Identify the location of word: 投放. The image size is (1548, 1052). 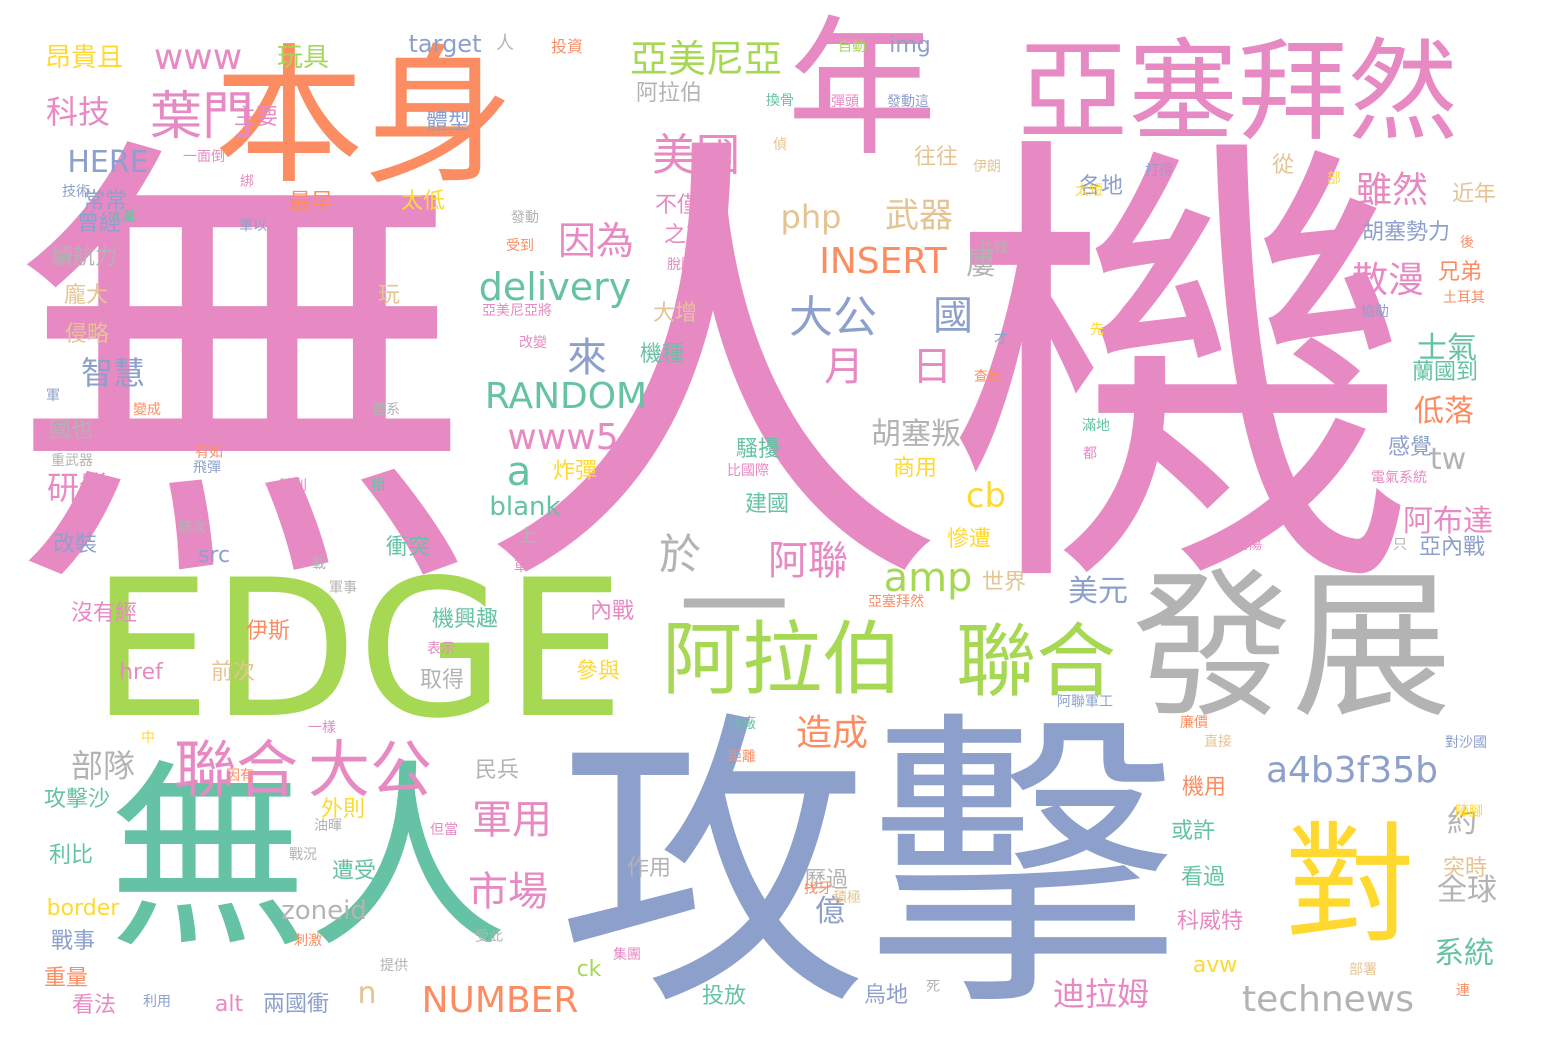
(724, 996).